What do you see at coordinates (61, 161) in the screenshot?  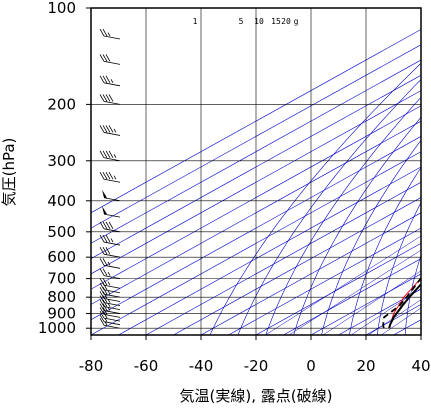 I see `y-tick-label: 300` at bounding box center [61, 161].